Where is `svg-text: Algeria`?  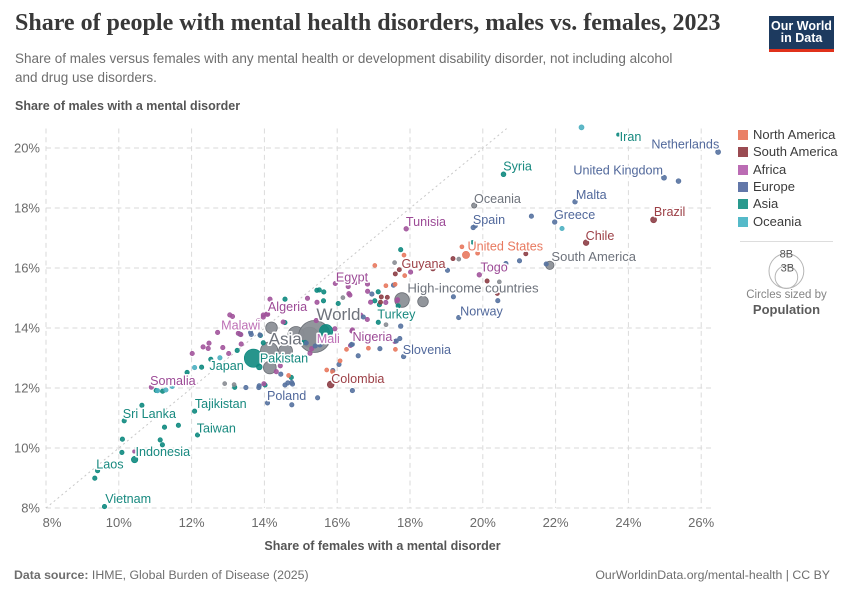
svg-text: Algeria is located at coordinates (287, 307).